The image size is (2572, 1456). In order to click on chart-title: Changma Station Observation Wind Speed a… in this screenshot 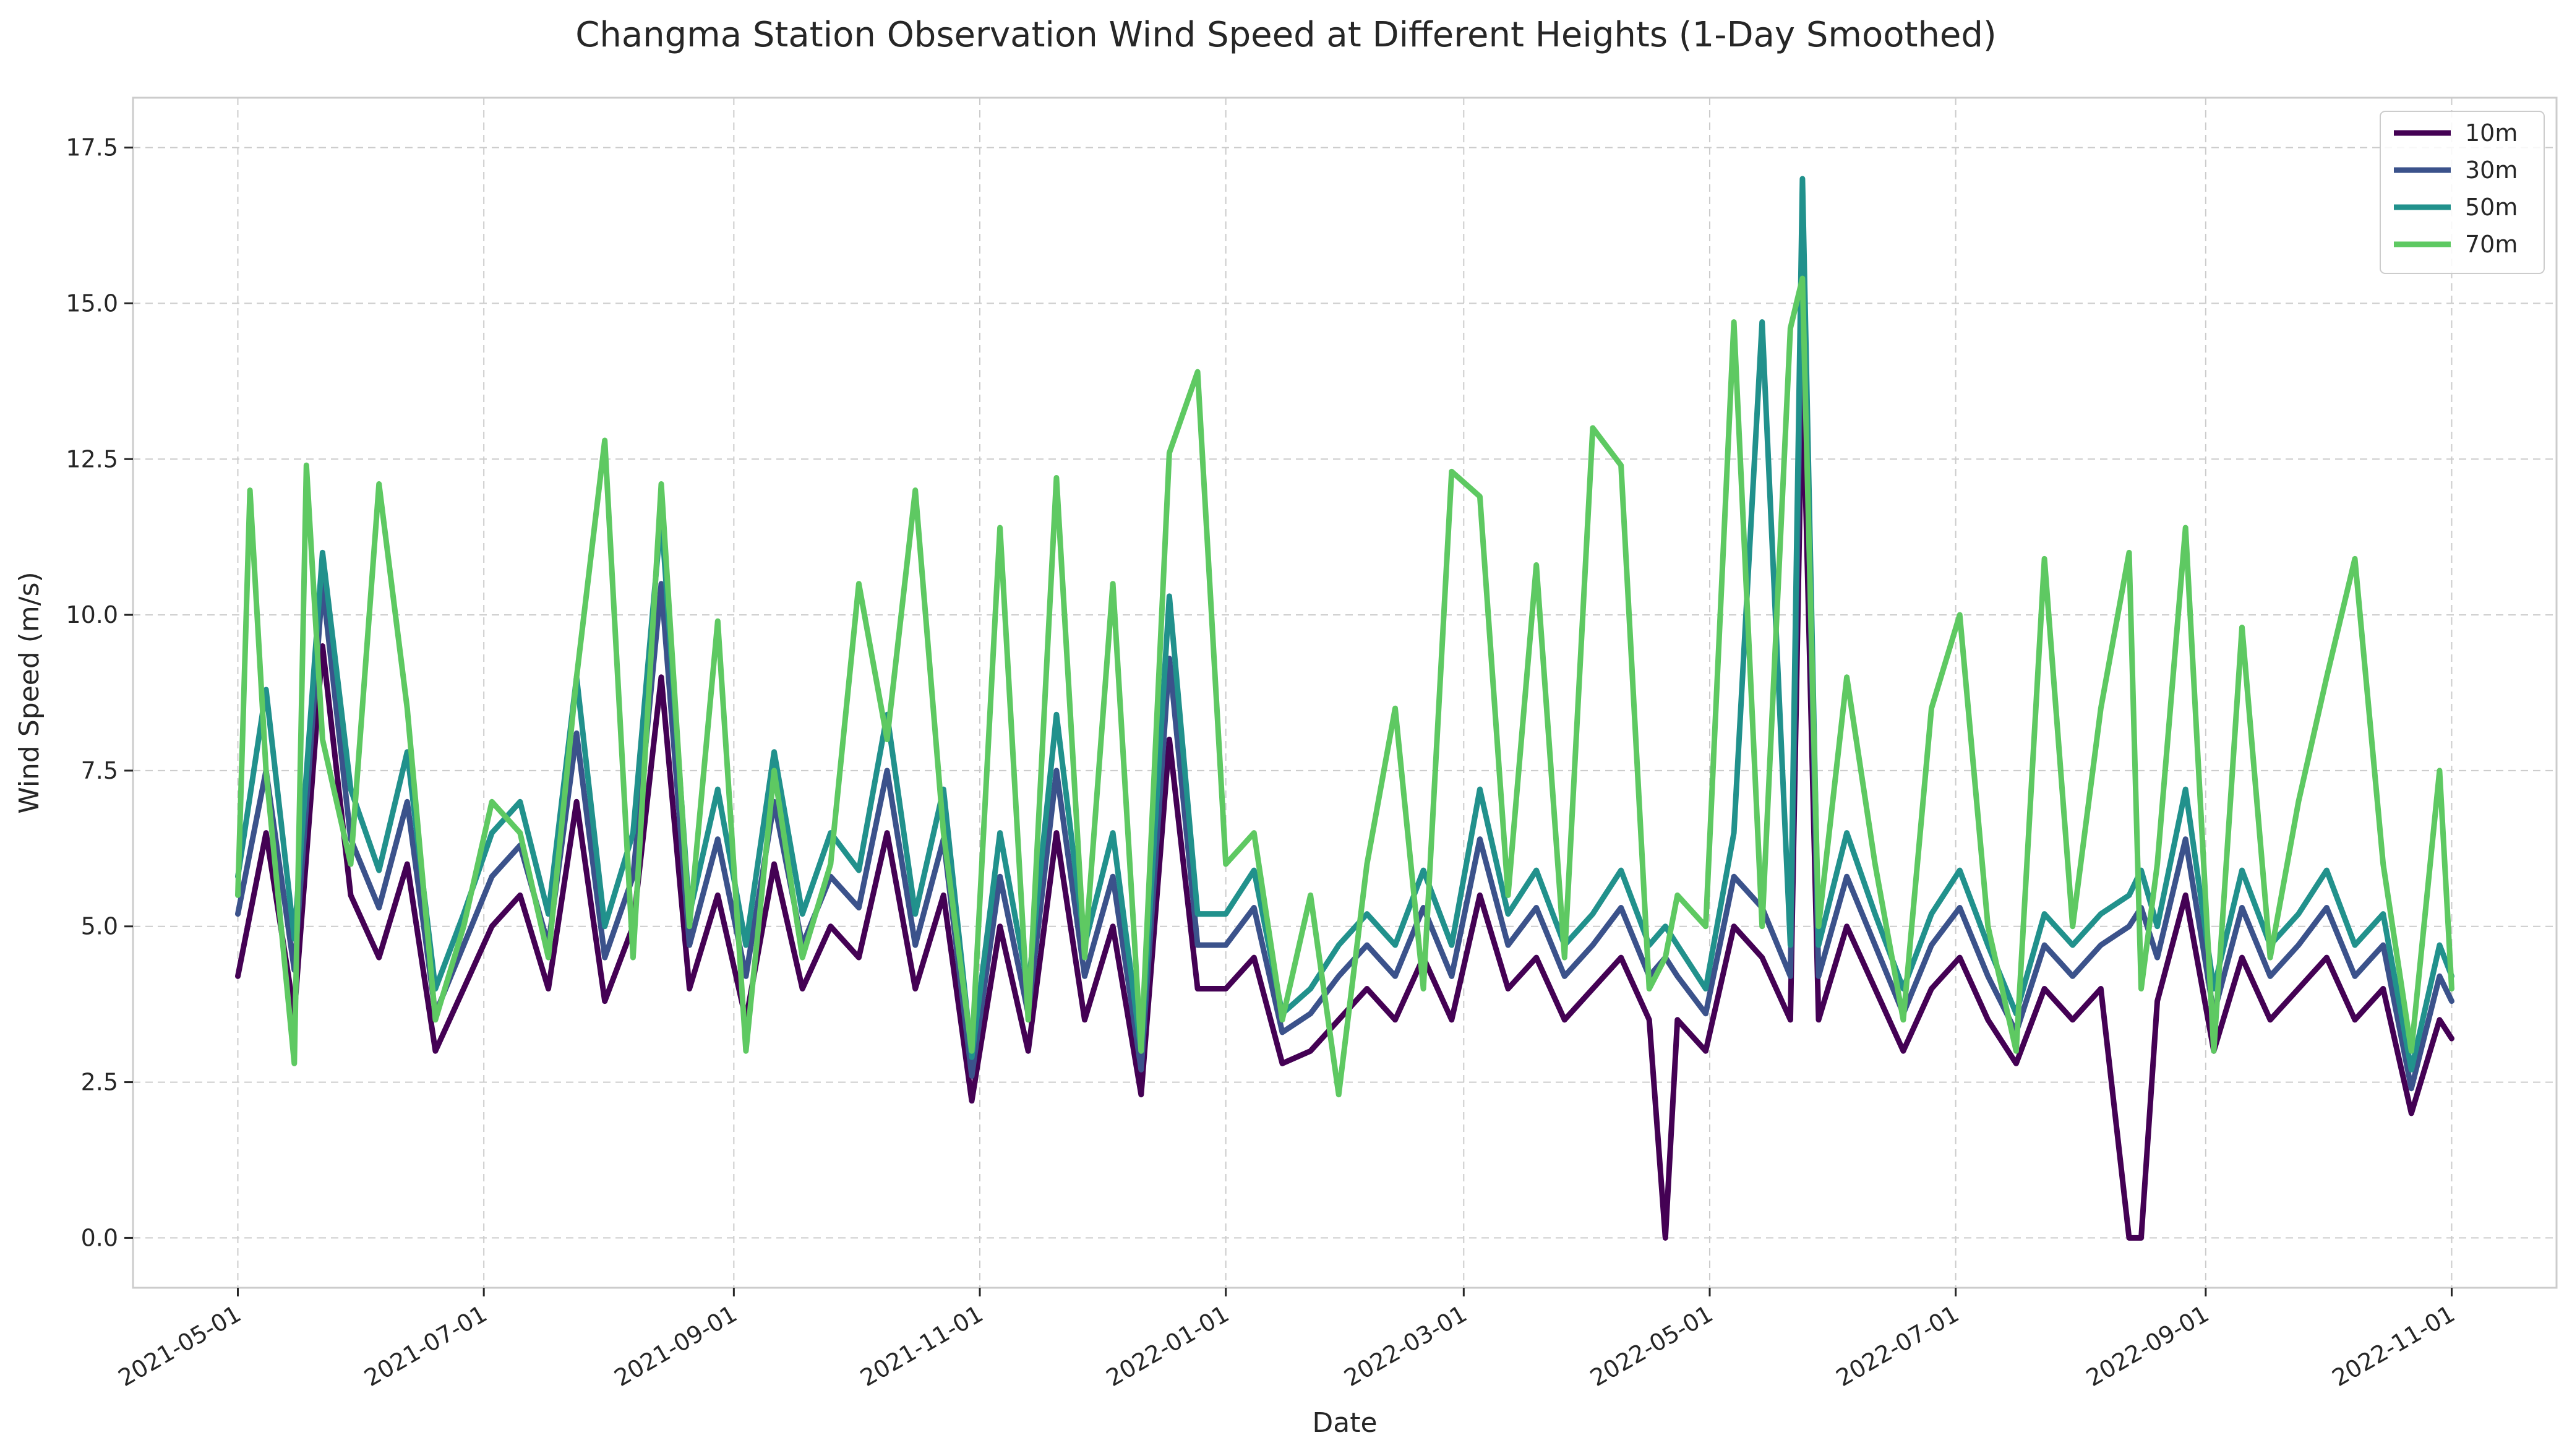, I will do `click(1286, 35)`.